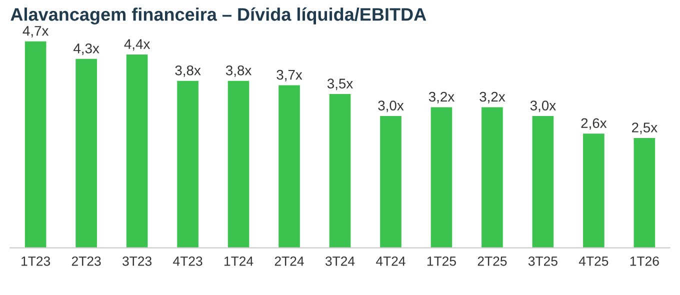  Describe the element at coordinates (593, 261) in the screenshot. I see `x-tick-label: 4T25` at that location.